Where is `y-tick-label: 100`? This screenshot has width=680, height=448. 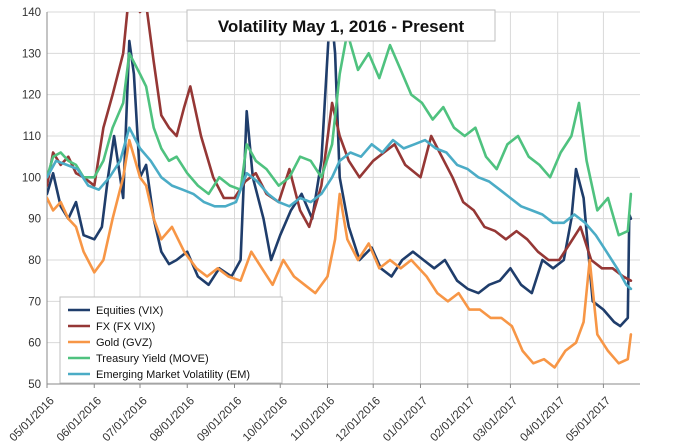 y-tick-label: 100 is located at coordinates (31, 178).